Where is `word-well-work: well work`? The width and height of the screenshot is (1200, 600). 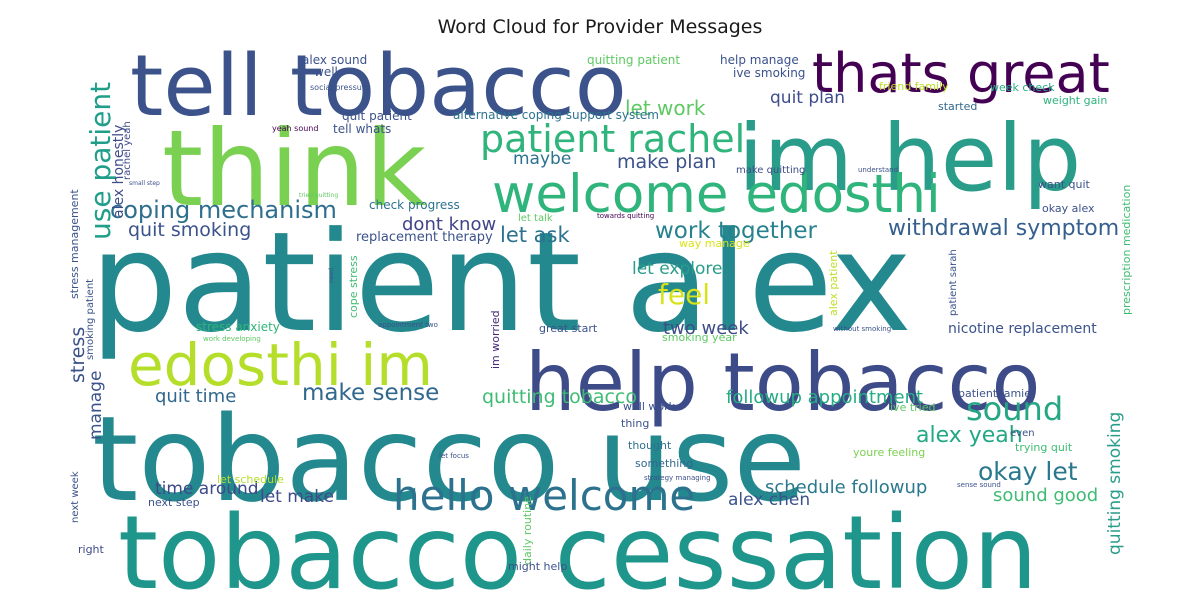 word-well-work: well work is located at coordinates (649, 406).